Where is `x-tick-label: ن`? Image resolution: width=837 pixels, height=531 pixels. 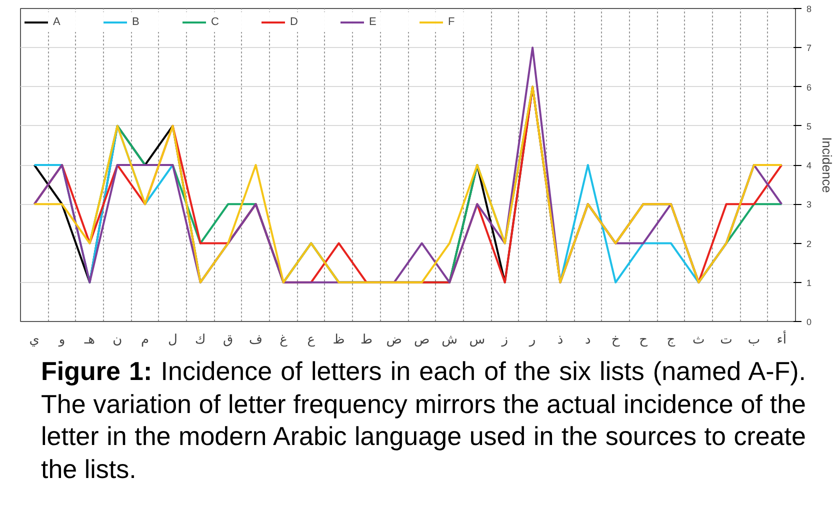 x-tick-label: ن is located at coordinates (117, 340).